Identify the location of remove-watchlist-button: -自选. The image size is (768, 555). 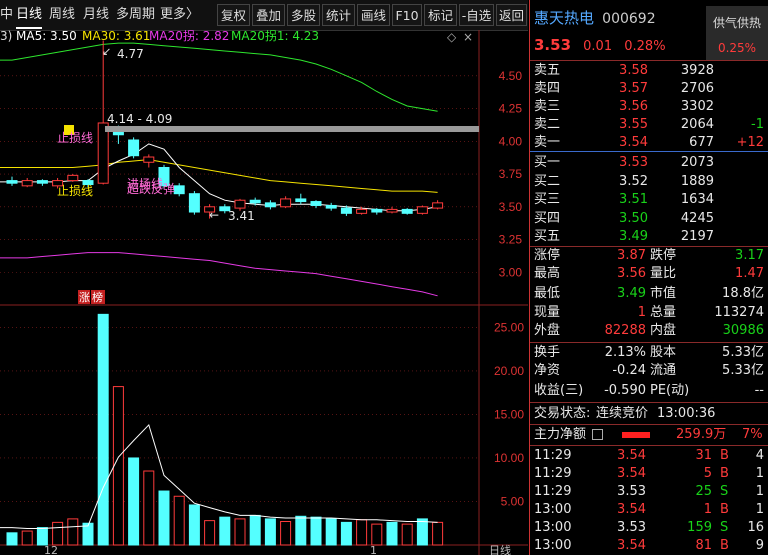
(476, 15).